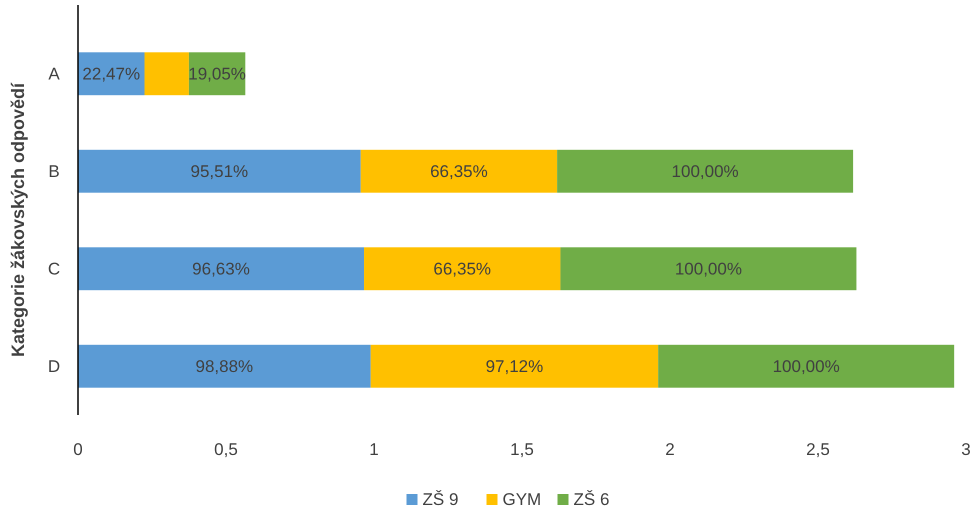 This screenshot has height=517, width=976. What do you see at coordinates (226, 449) in the screenshot?
I see `x-tick-label: 0,5` at bounding box center [226, 449].